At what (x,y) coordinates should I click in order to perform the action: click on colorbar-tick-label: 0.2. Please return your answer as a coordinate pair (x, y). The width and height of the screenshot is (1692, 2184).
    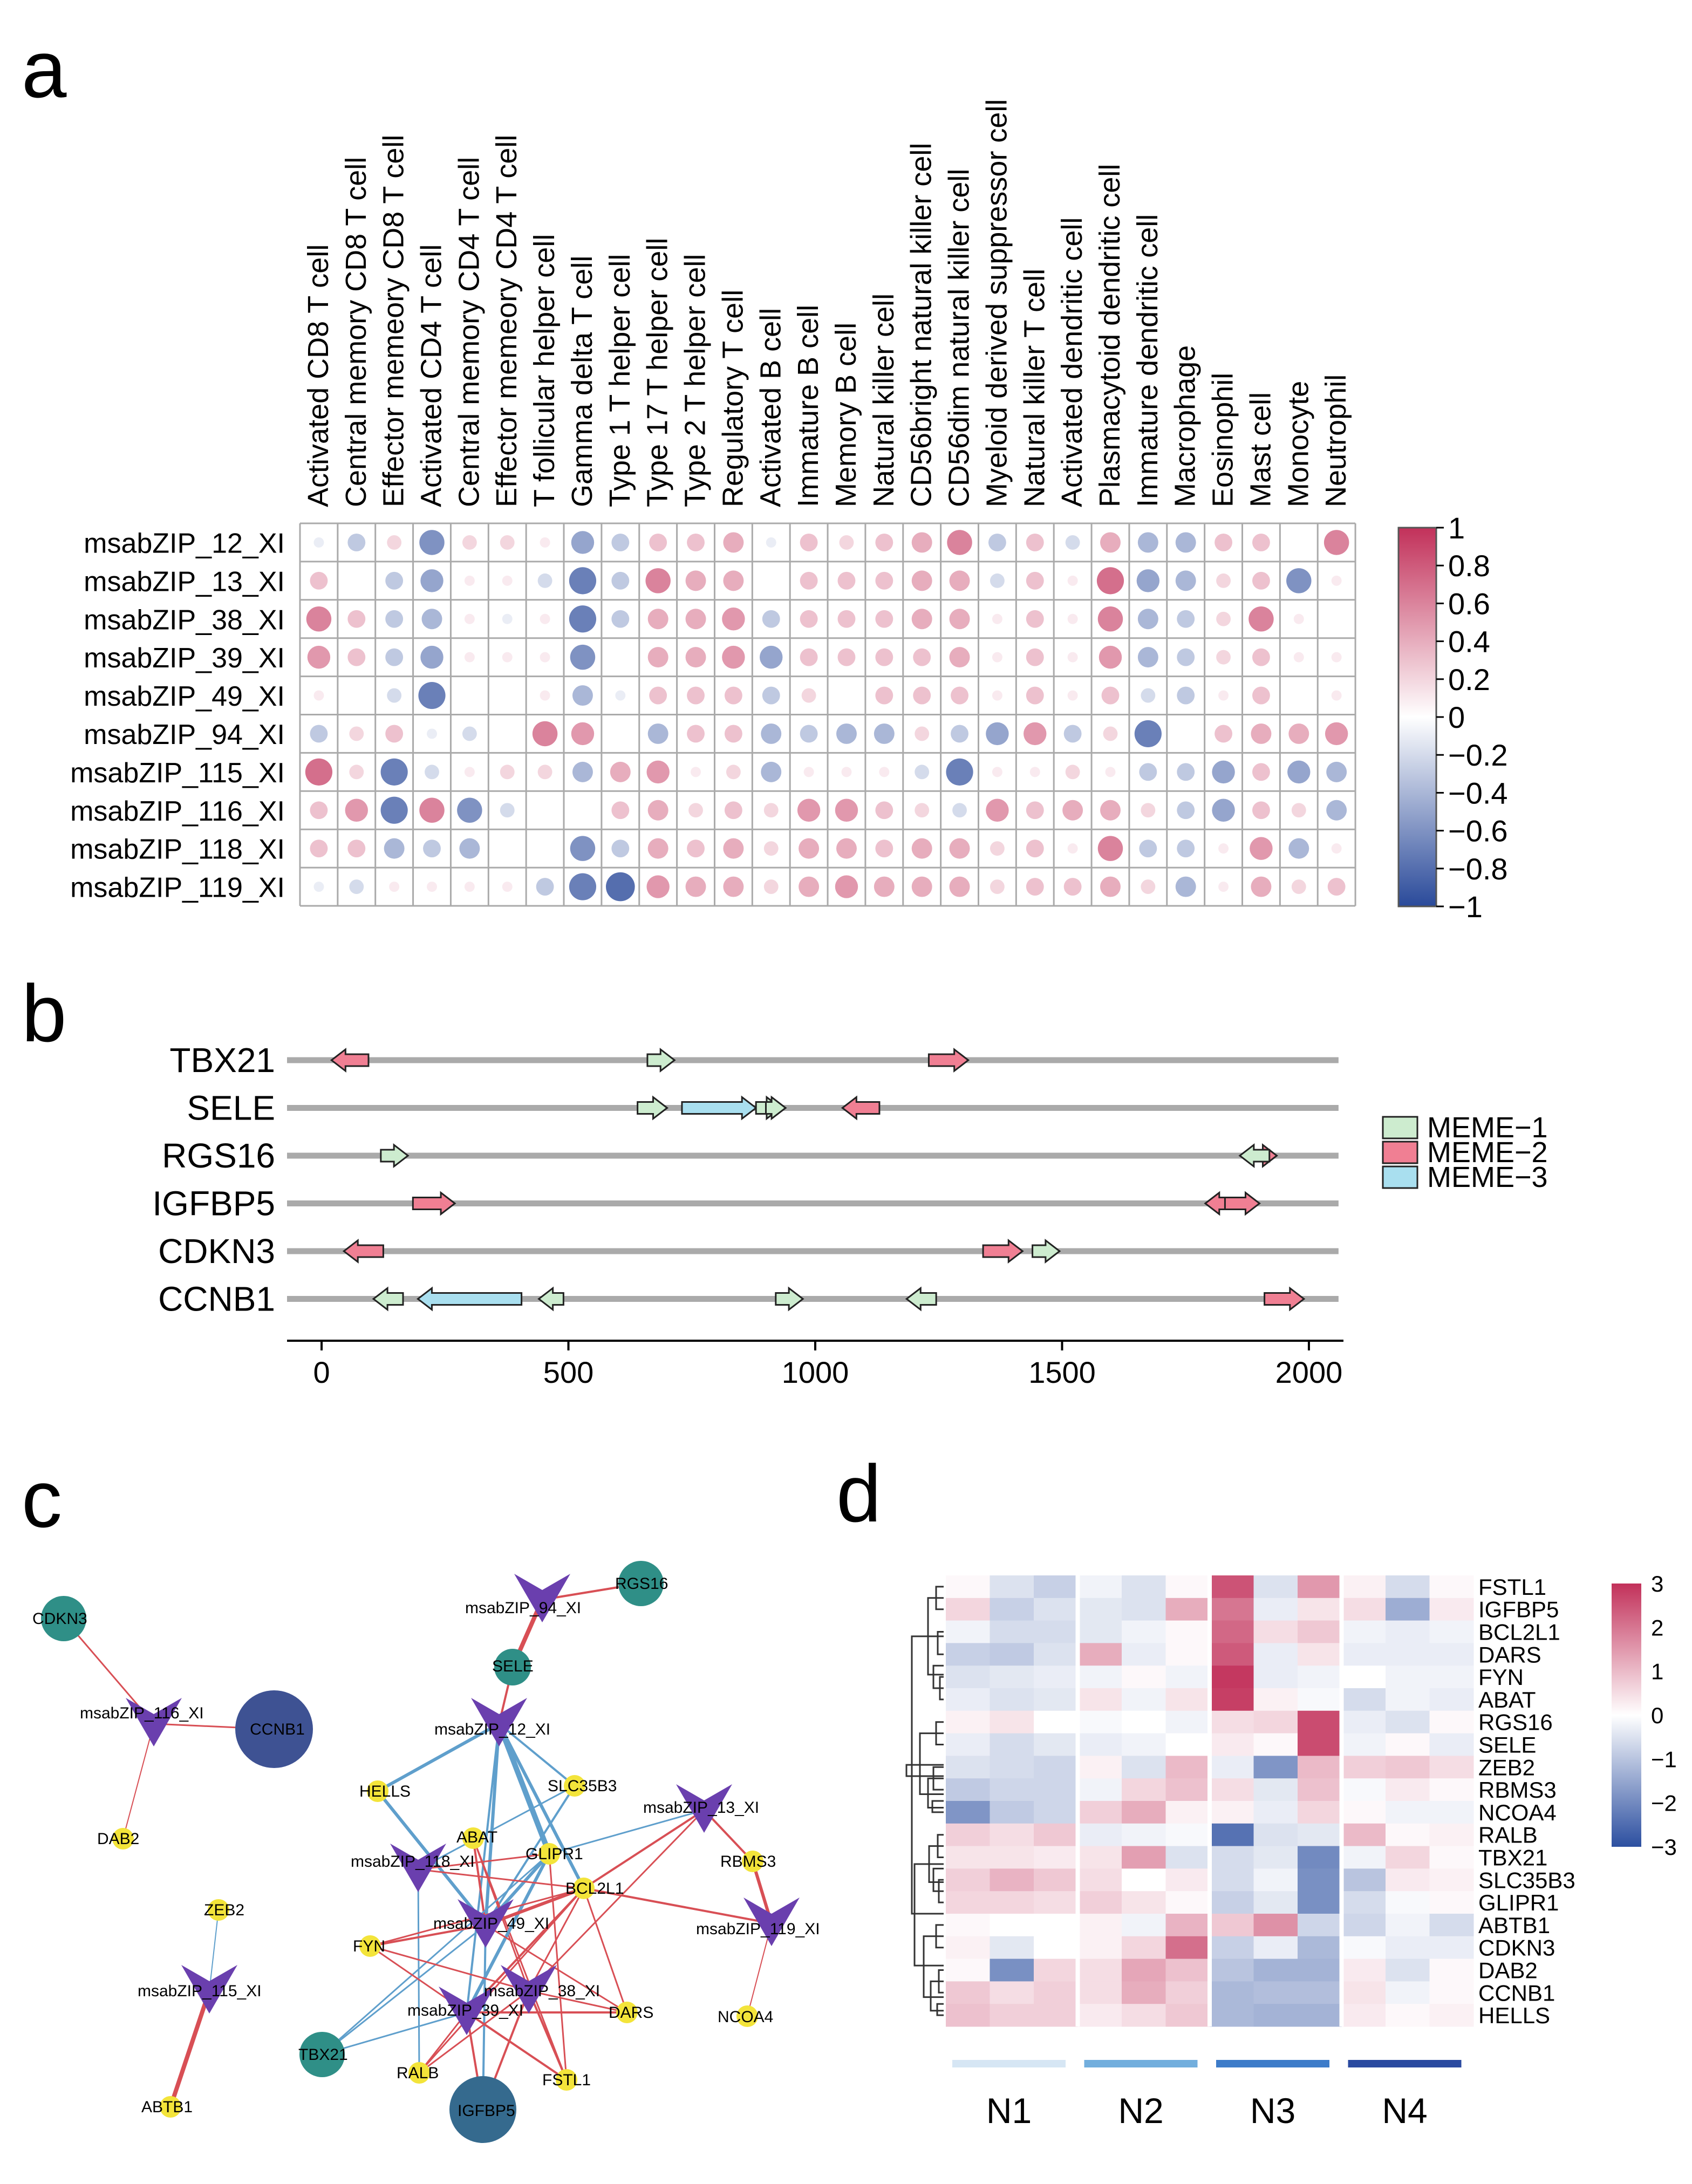
    Looking at the image, I should click on (1469, 680).